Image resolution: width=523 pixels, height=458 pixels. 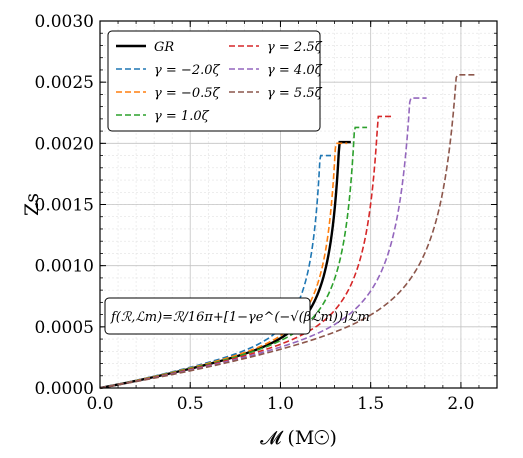 What do you see at coordinates (295, 93) in the screenshot?
I see `legend-label: γ = 5.5ζ` at bounding box center [295, 93].